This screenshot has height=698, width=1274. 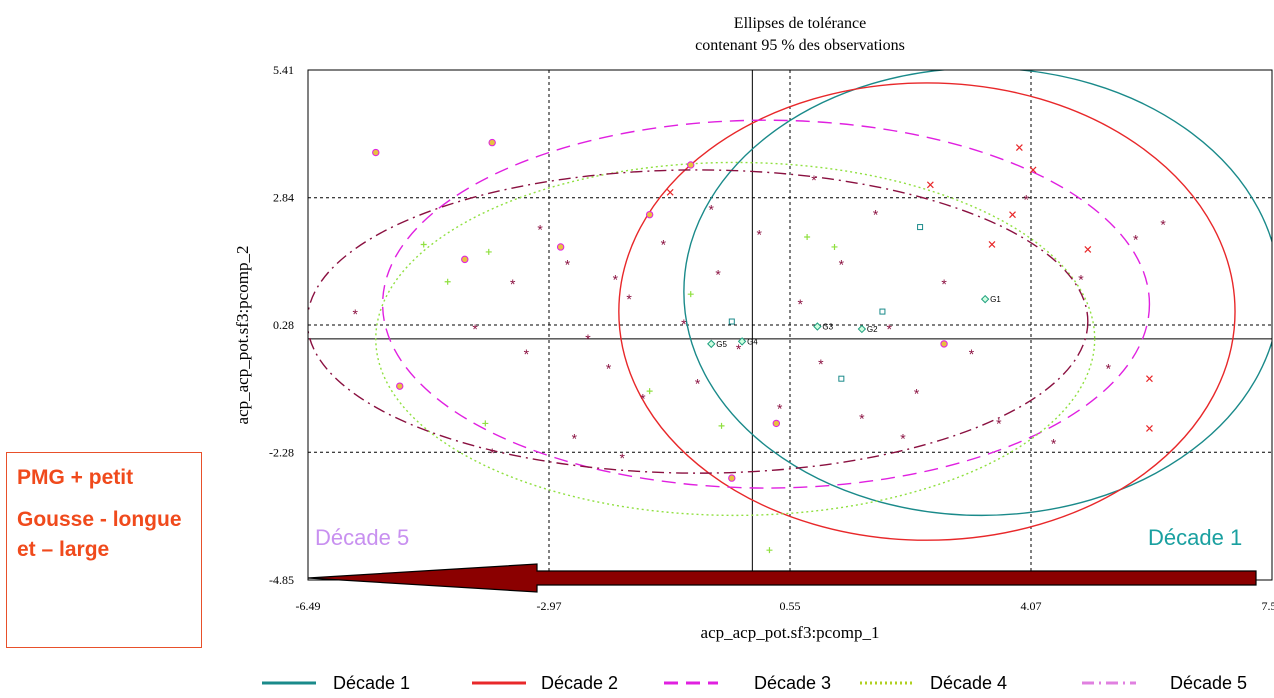 I want to click on chart-title-line-1: Ellipses de tolérance, so click(x=800, y=23).